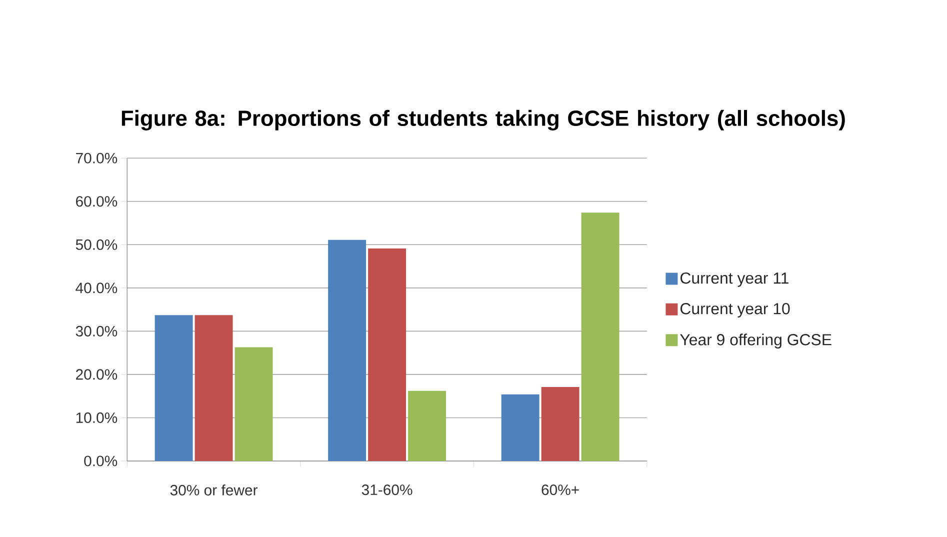 This screenshot has width=947, height=537. I want to click on y-tick-label: 20.0%, so click(97, 374).